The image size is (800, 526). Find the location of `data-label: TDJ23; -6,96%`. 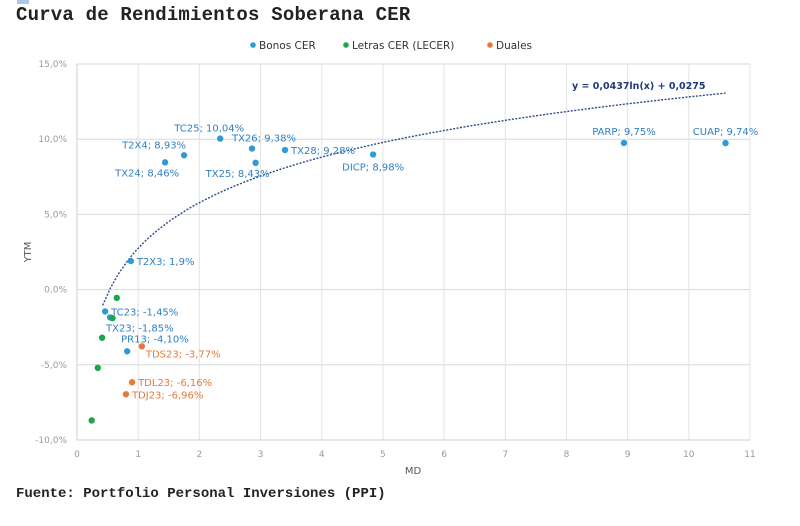

data-label: TDJ23; -6,96% is located at coordinates (167, 395).